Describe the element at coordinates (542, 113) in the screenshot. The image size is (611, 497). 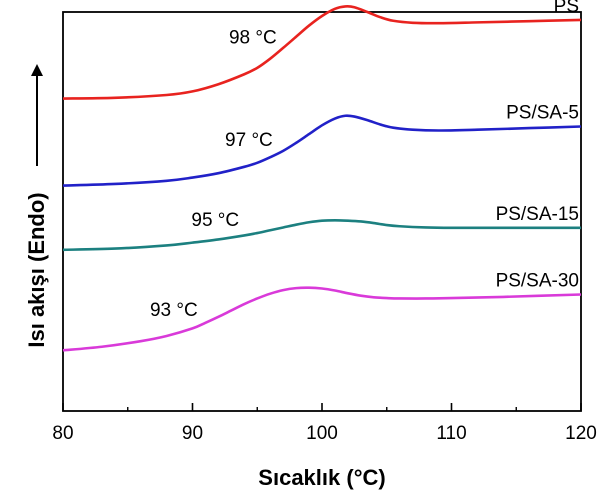
I see `series-label-ps-sa-5: PS/SA-5` at that location.